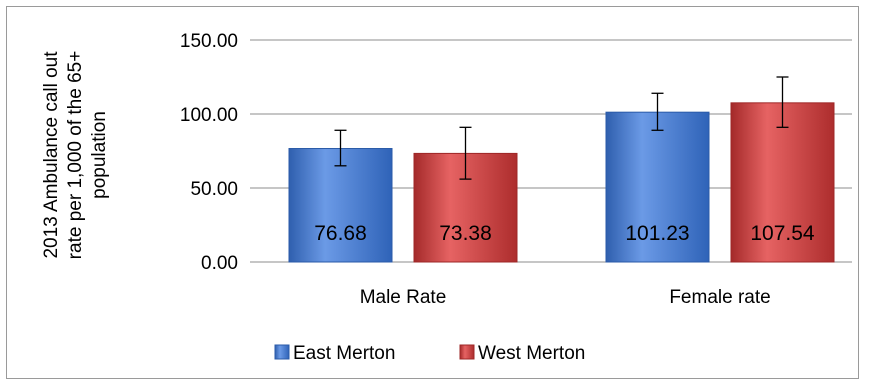  I want to click on data-label: 76.68, so click(340, 233).